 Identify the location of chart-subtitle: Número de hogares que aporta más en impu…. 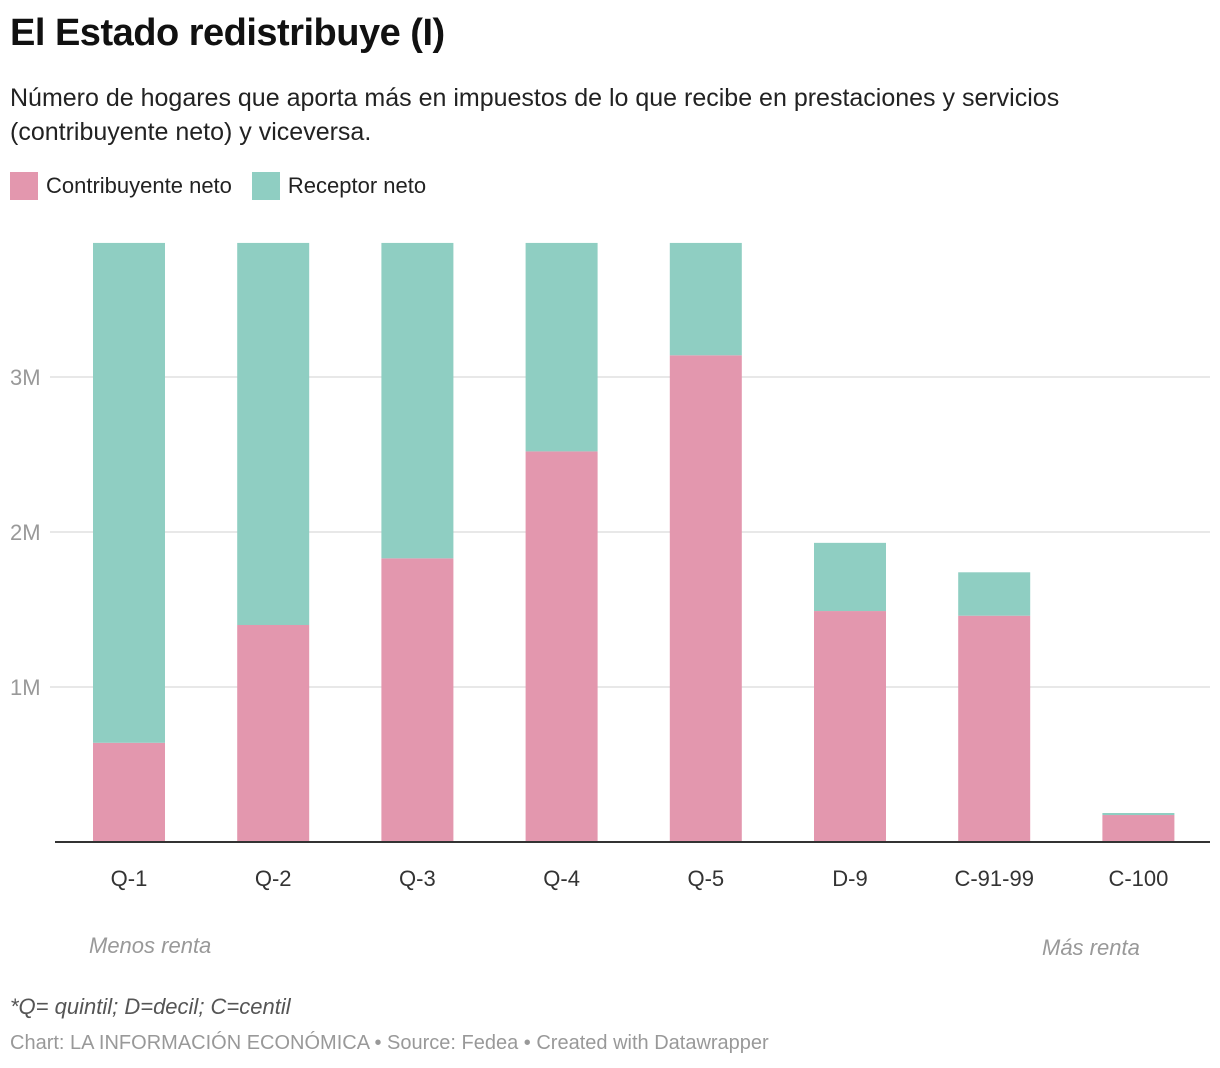
(535, 115).